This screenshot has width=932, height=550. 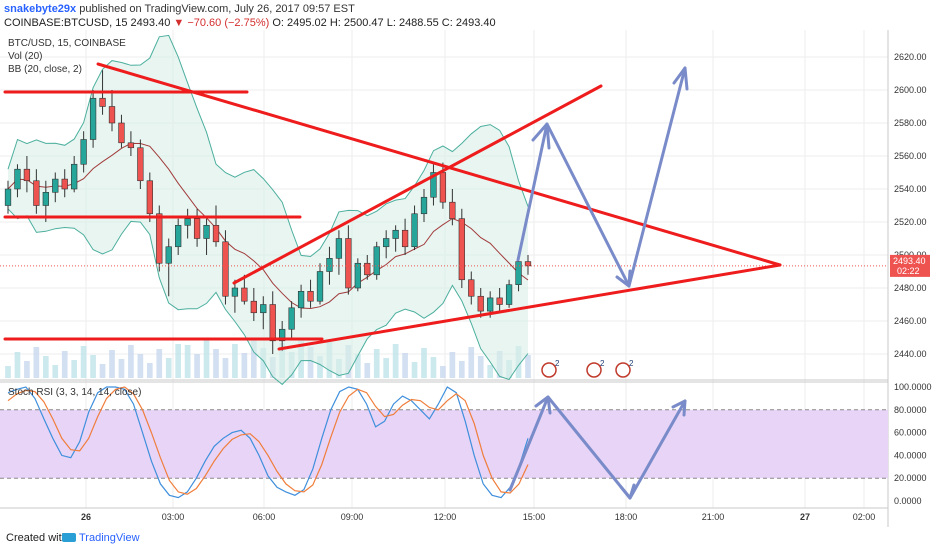 I want to click on price-projection-path, so click(x=601, y=177).